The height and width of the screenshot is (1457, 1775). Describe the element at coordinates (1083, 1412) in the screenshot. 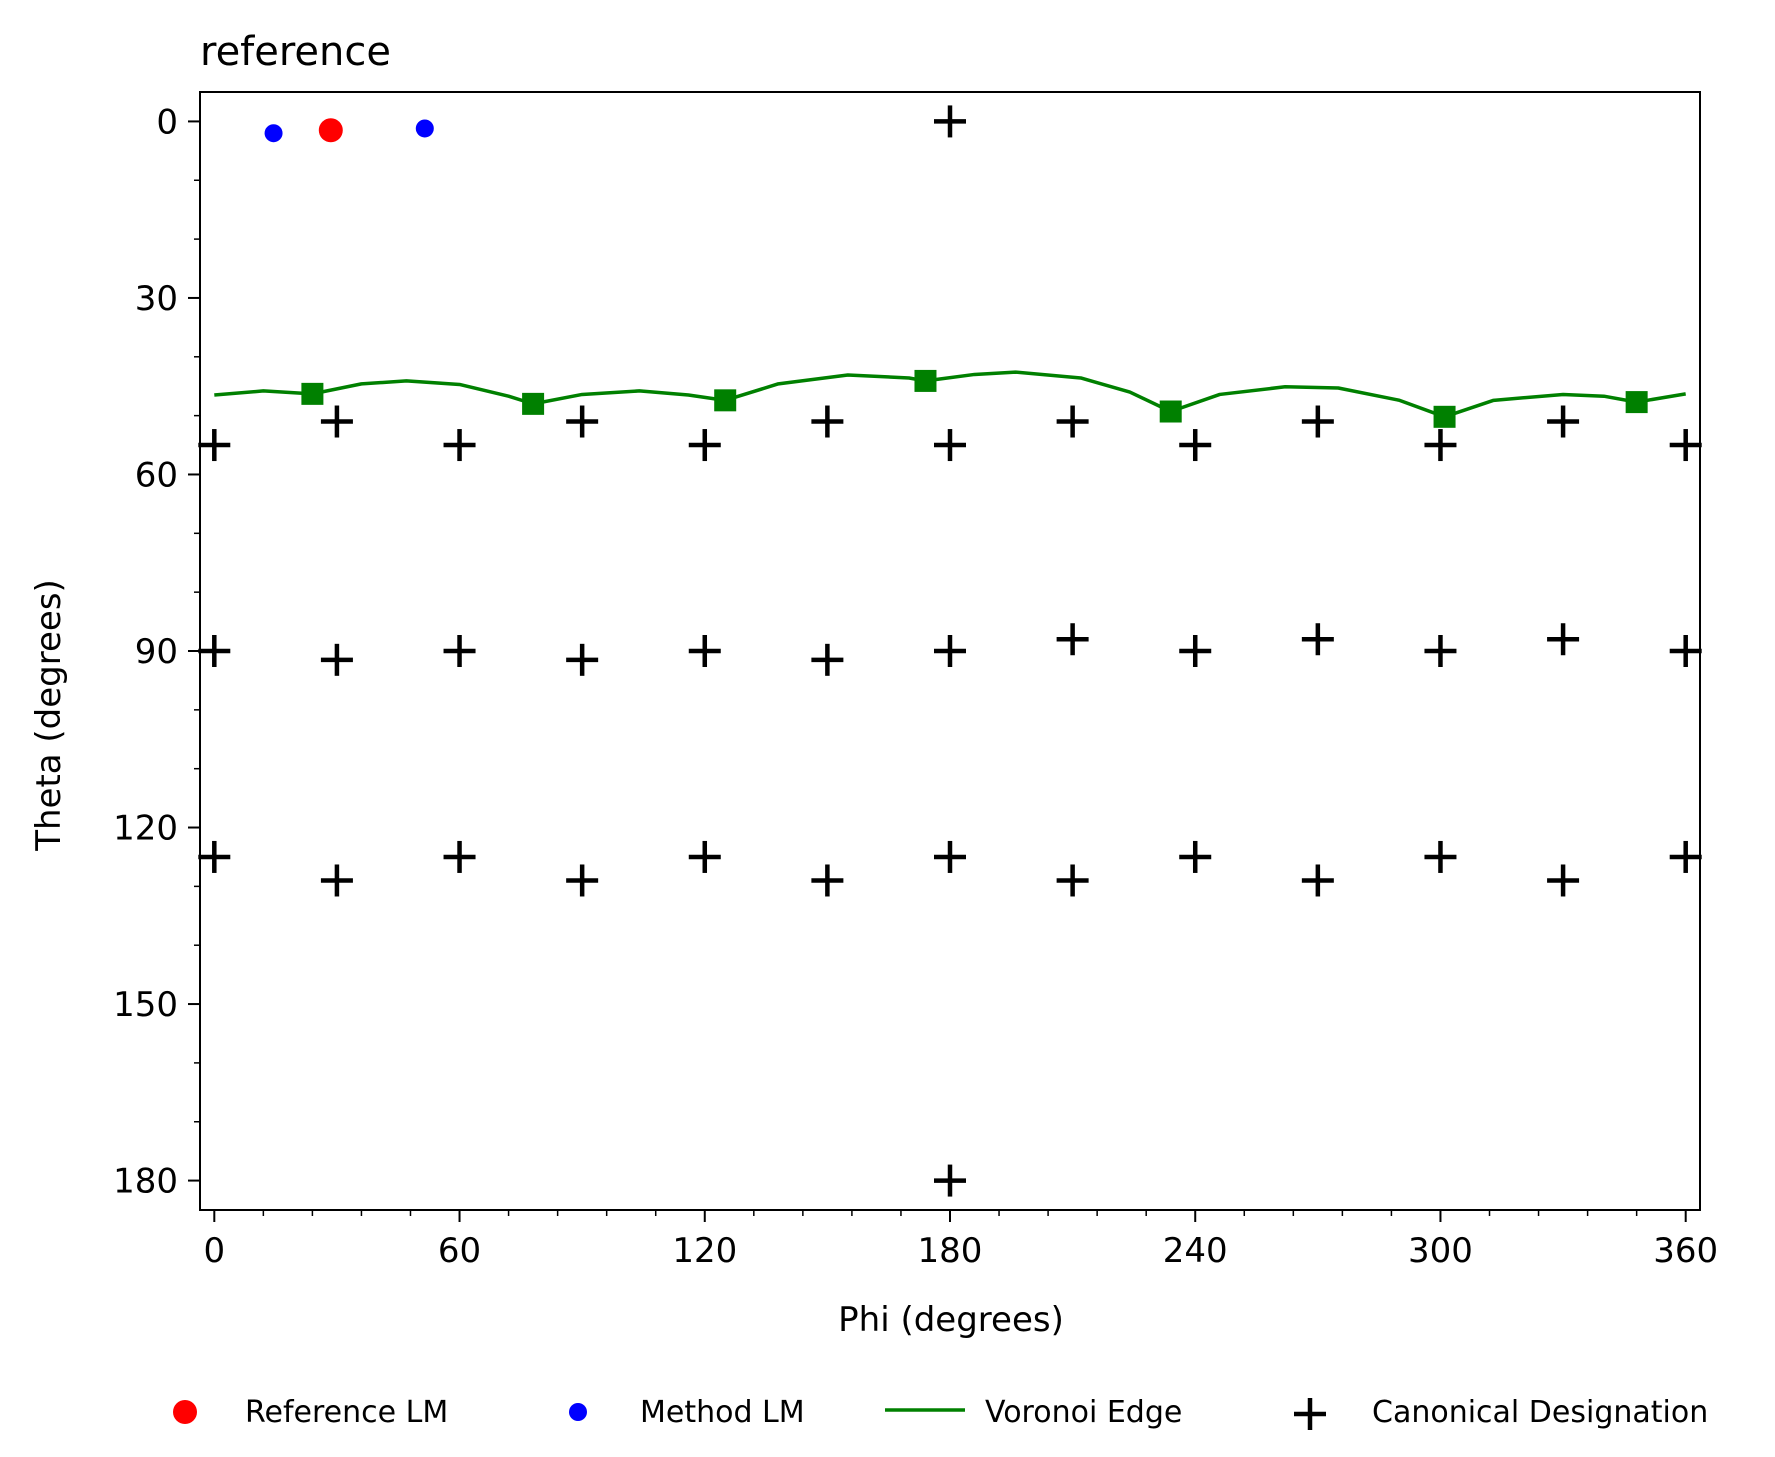

I see `legend-label: Voronoi Edge` at that location.